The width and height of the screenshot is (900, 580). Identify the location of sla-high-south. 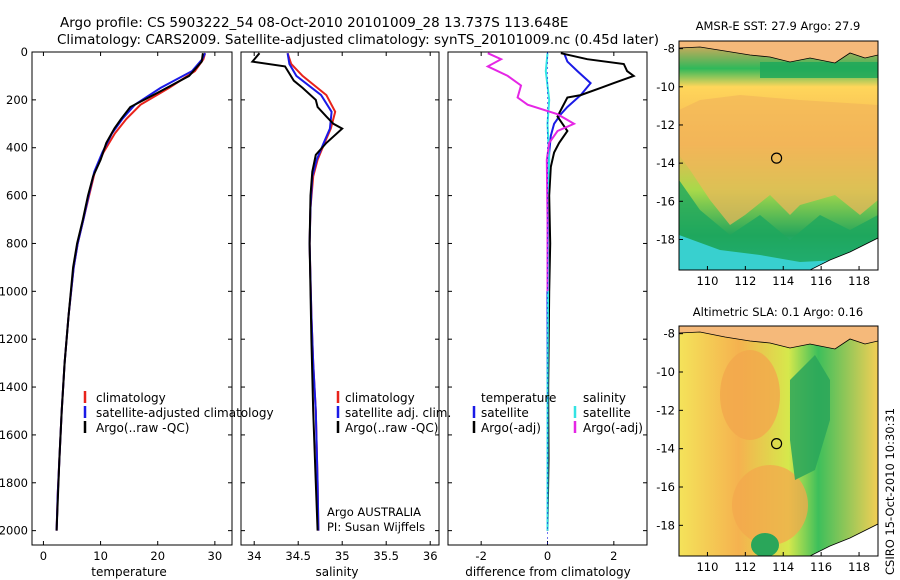
(765, 544).